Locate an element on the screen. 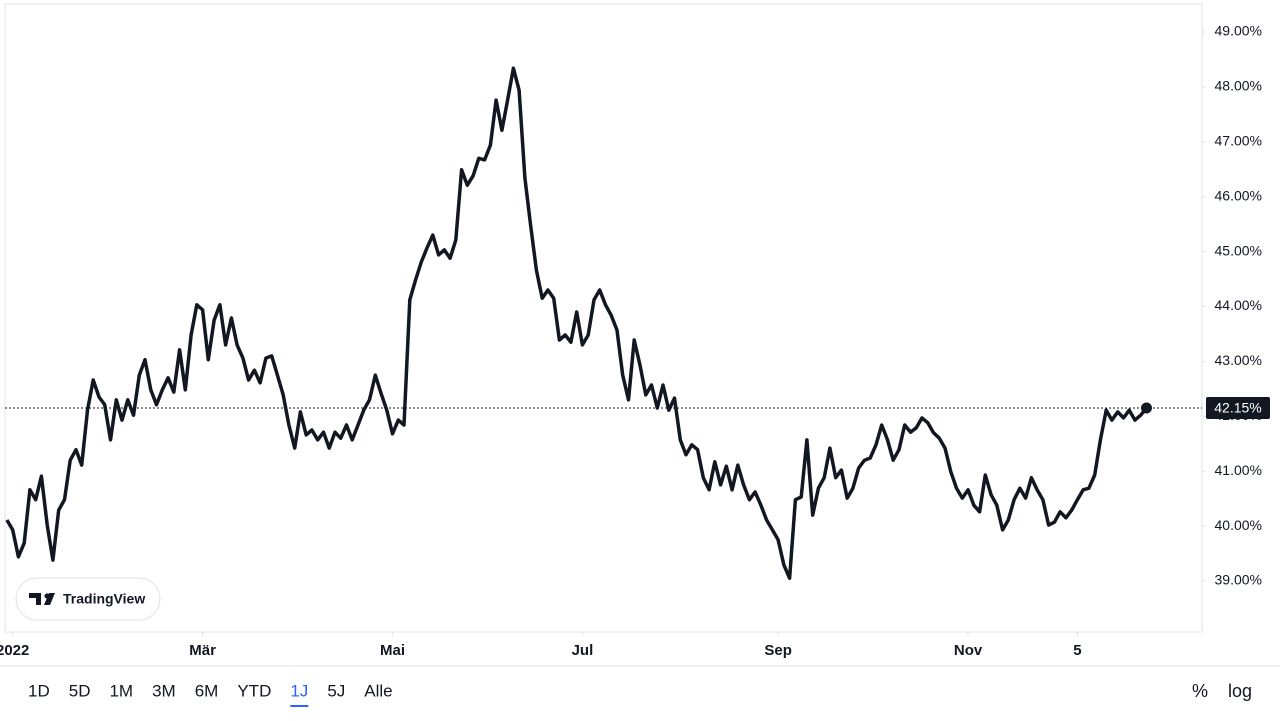 The image size is (1280, 721). x-tick-label: Sep is located at coordinates (778, 650).